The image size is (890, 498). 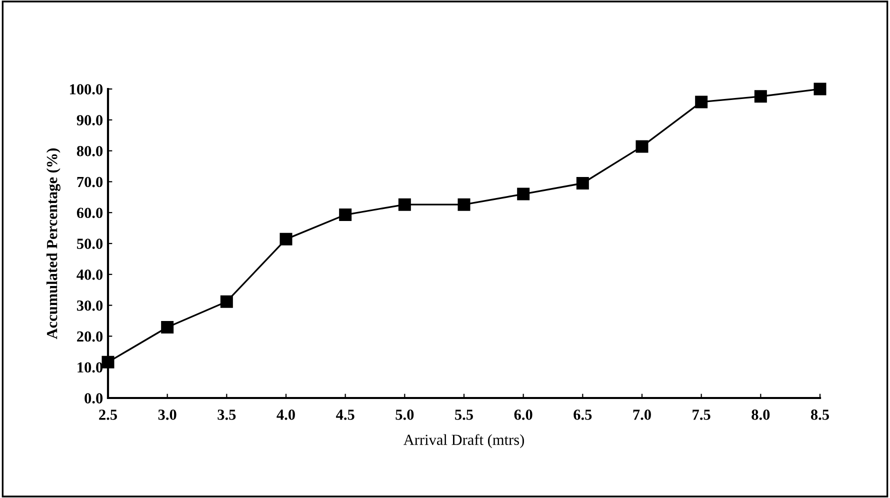 I want to click on x-tick-label: 4.0, so click(x=285, y=415).